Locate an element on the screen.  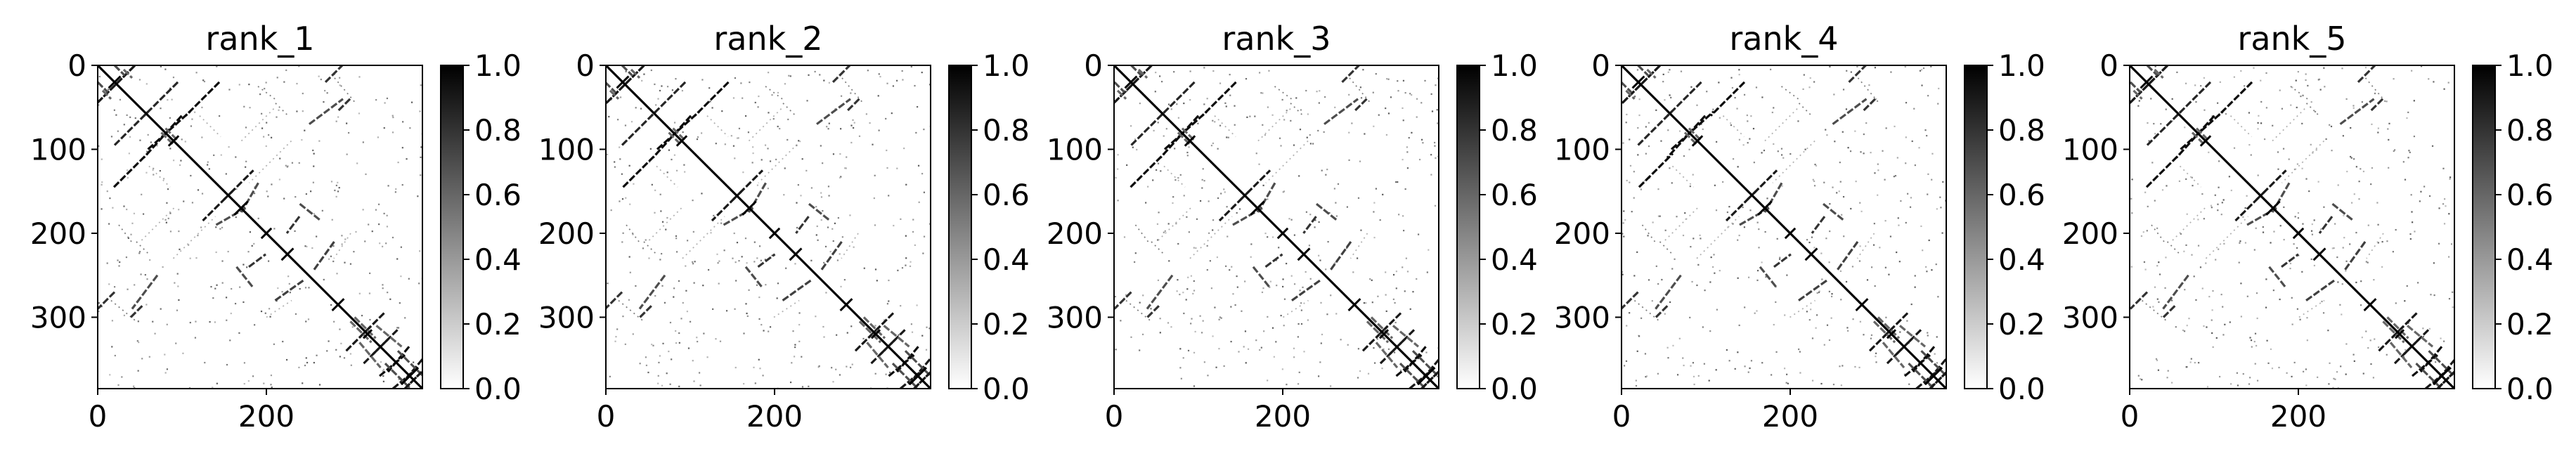
panel-title: rank_4 is located at coordinates (1784, 39).